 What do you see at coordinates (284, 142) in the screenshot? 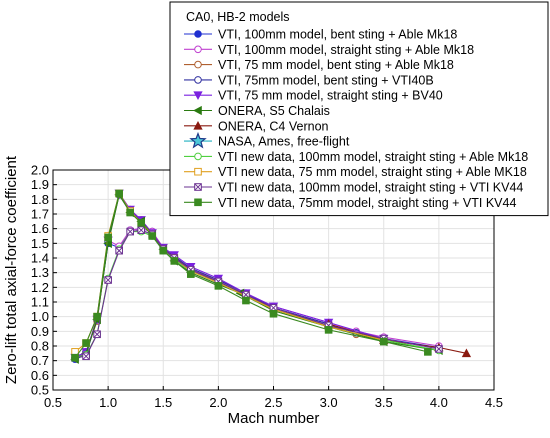
I see `legend-label: NASA, Ames, free-flight` at bounding box center [284, 142].